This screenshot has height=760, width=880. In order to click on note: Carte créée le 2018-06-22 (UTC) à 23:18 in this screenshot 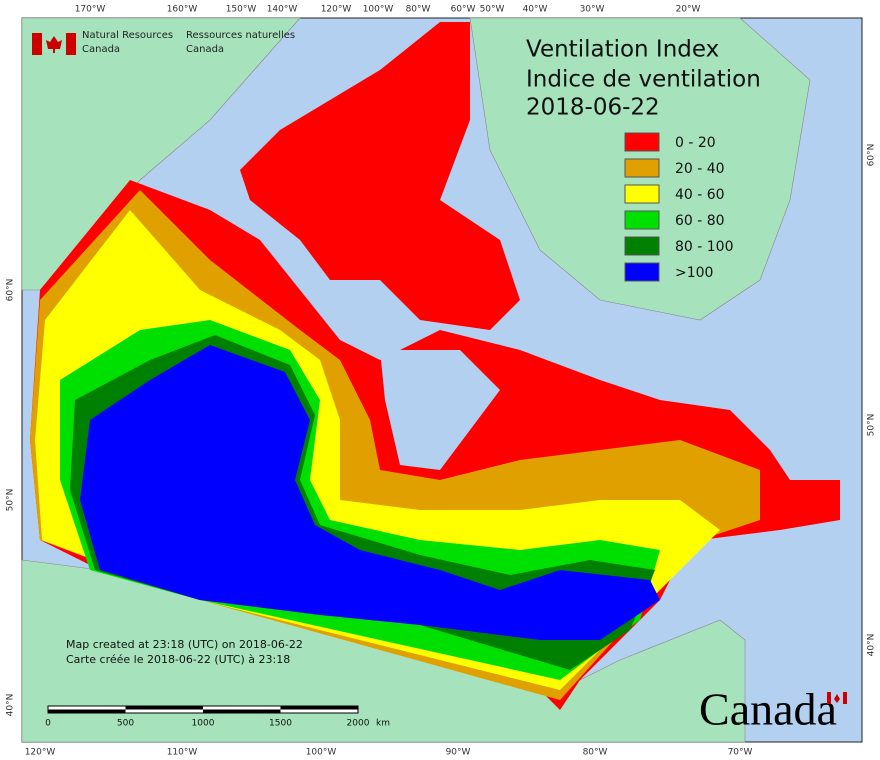, I will do `click(178, 659)`.